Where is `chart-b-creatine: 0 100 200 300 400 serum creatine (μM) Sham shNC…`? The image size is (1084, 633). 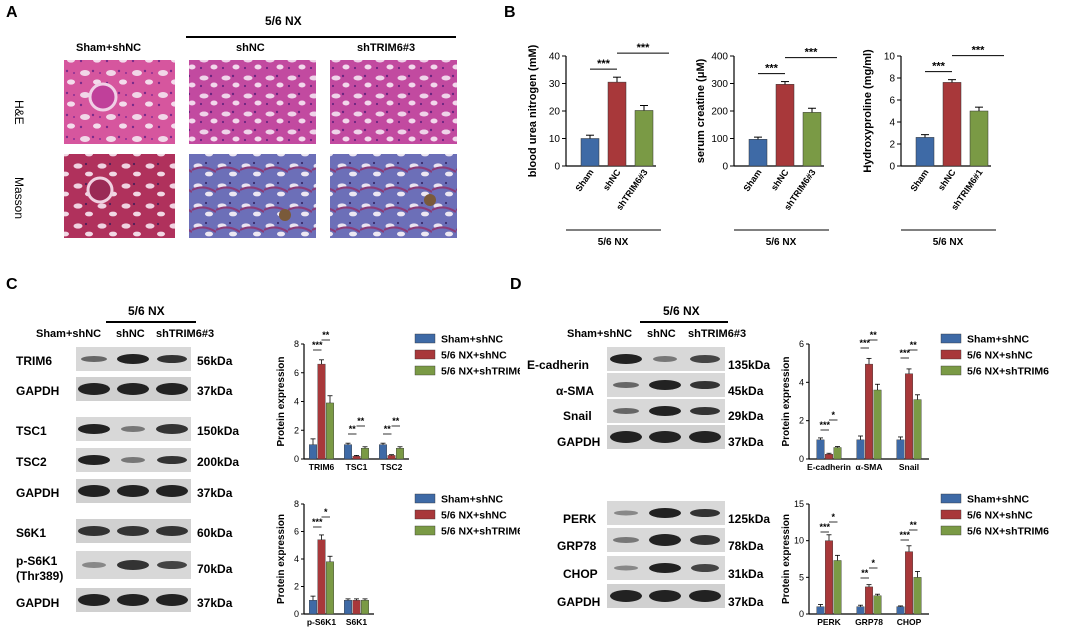
chart-b-creatine: 0 100 200 300 400 serum creatine (μM) Sham shNC… is located at coordinates (766, 147).